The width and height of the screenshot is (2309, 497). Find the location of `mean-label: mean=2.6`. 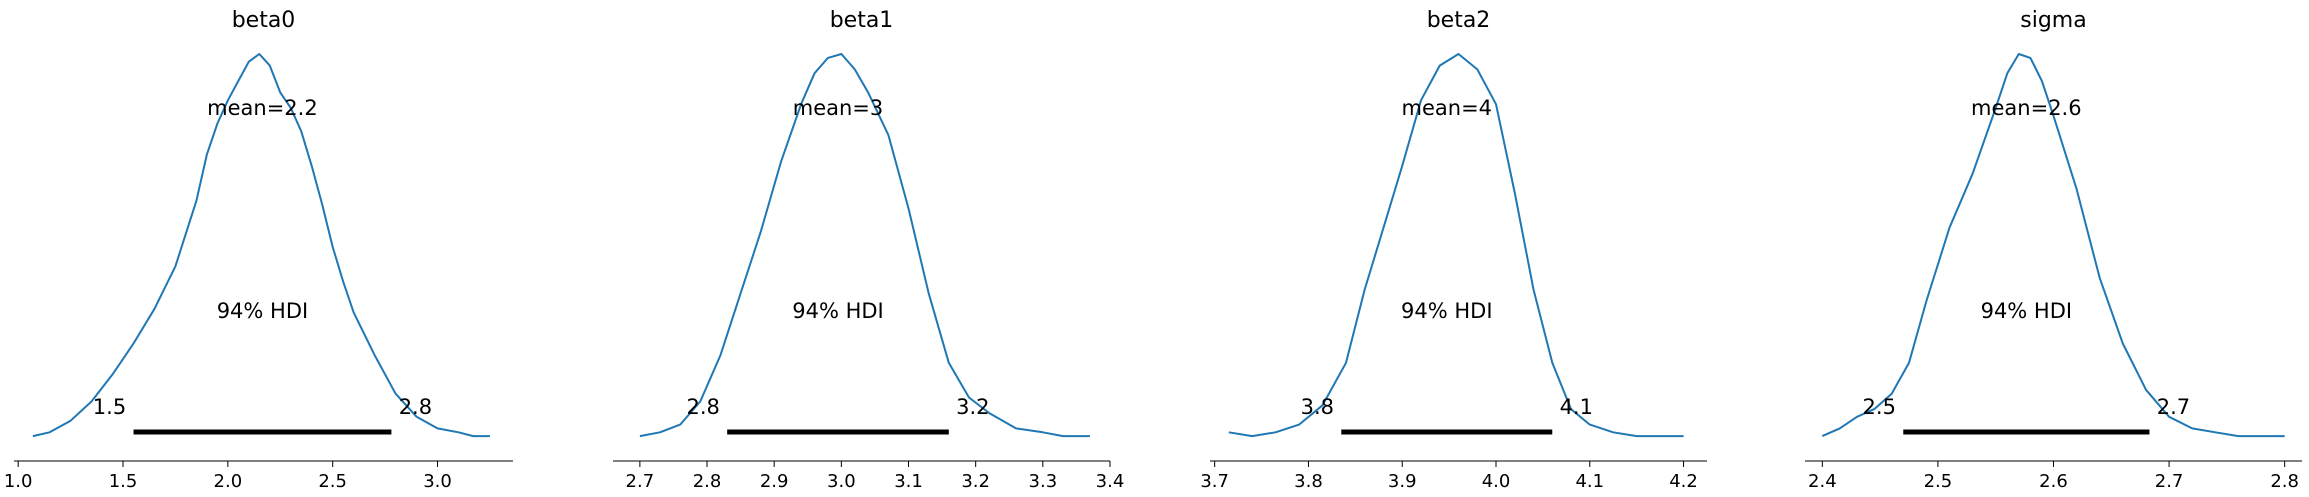

mean-label: mean=2.6 is located at coordinates (2026, 108).